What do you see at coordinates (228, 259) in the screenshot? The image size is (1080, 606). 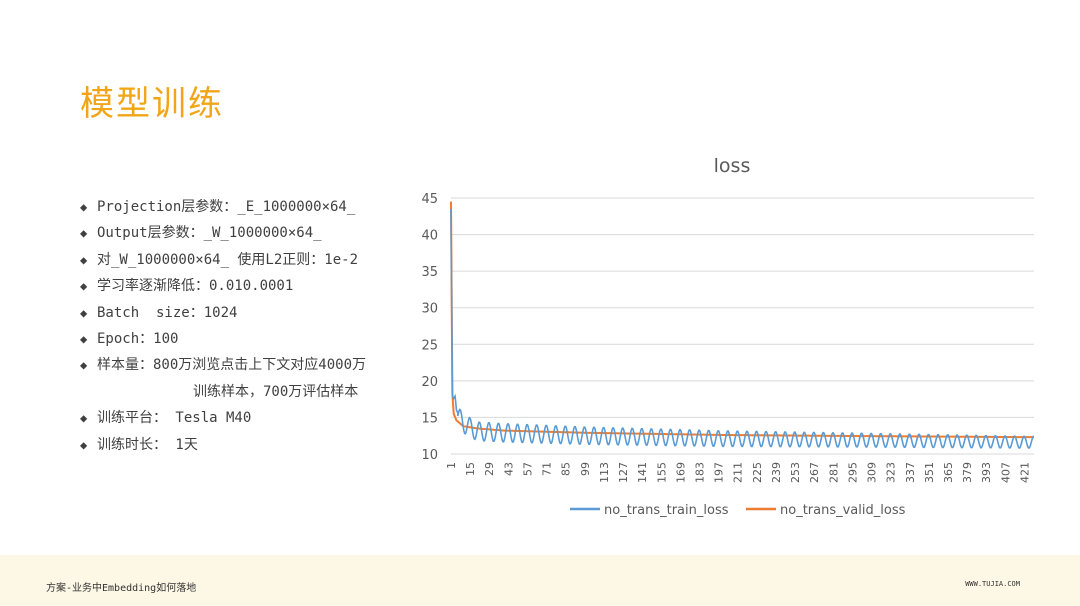 I see `bullet-text: 对_W_1000000×64_ 使用L2正则：1e-2` at bounding box center [228, 259].